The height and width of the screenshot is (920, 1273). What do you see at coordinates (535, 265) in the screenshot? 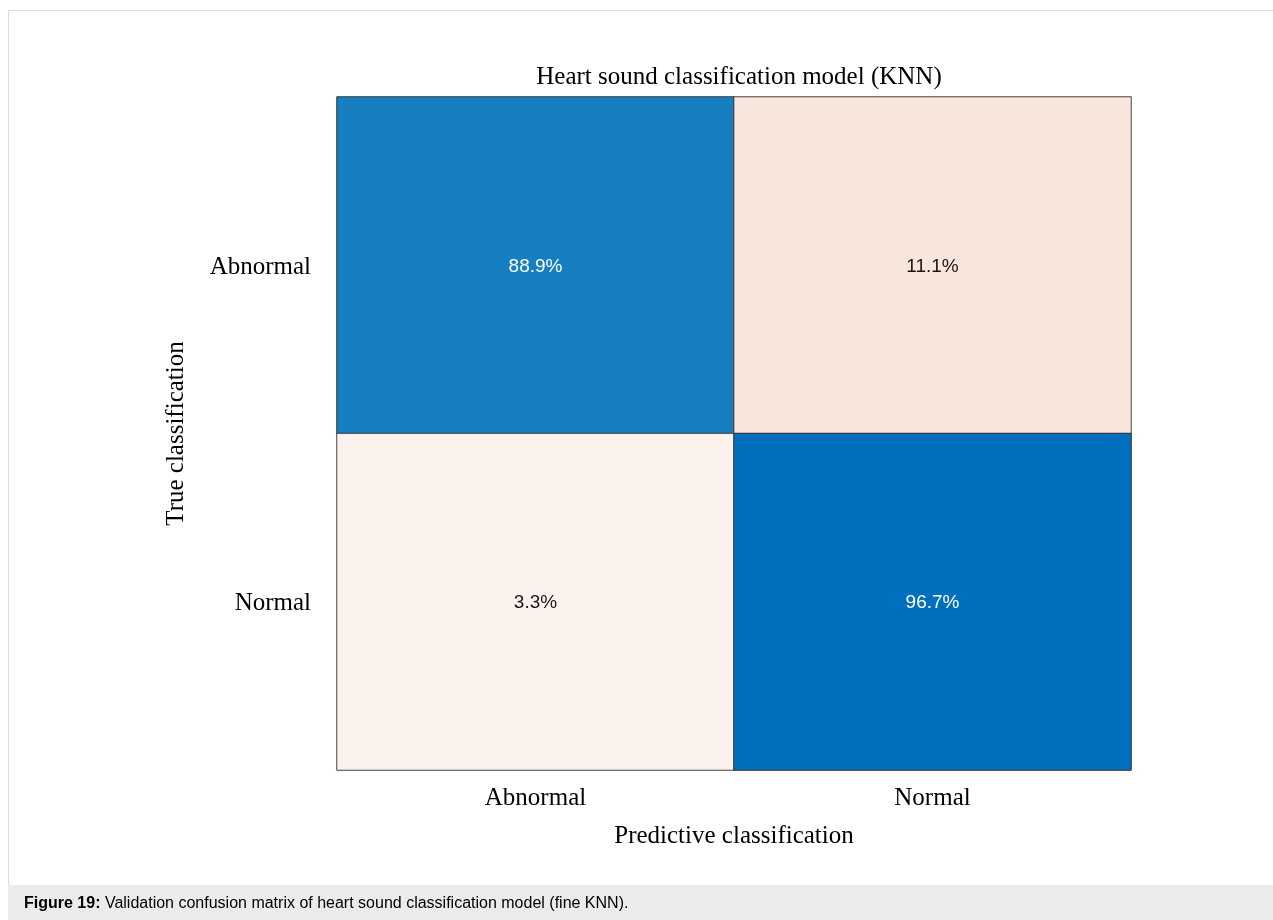
I see `data-label: 88.9%` at bounding box center [535, 265].